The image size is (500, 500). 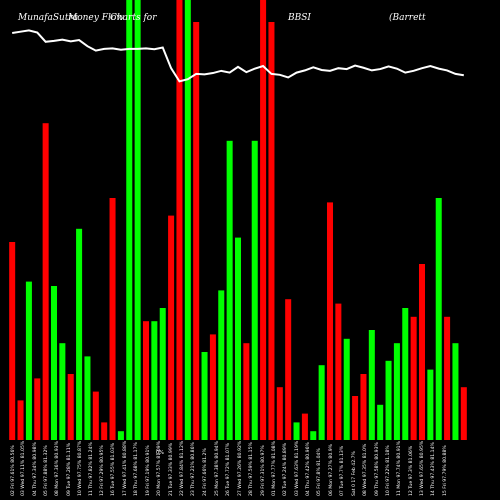 What do you see at coordinates (57, 468) in the screenshot?
I see `x-tick-label: 08 Mon 97.36% 80.93%` at bounding box center [57, 468].